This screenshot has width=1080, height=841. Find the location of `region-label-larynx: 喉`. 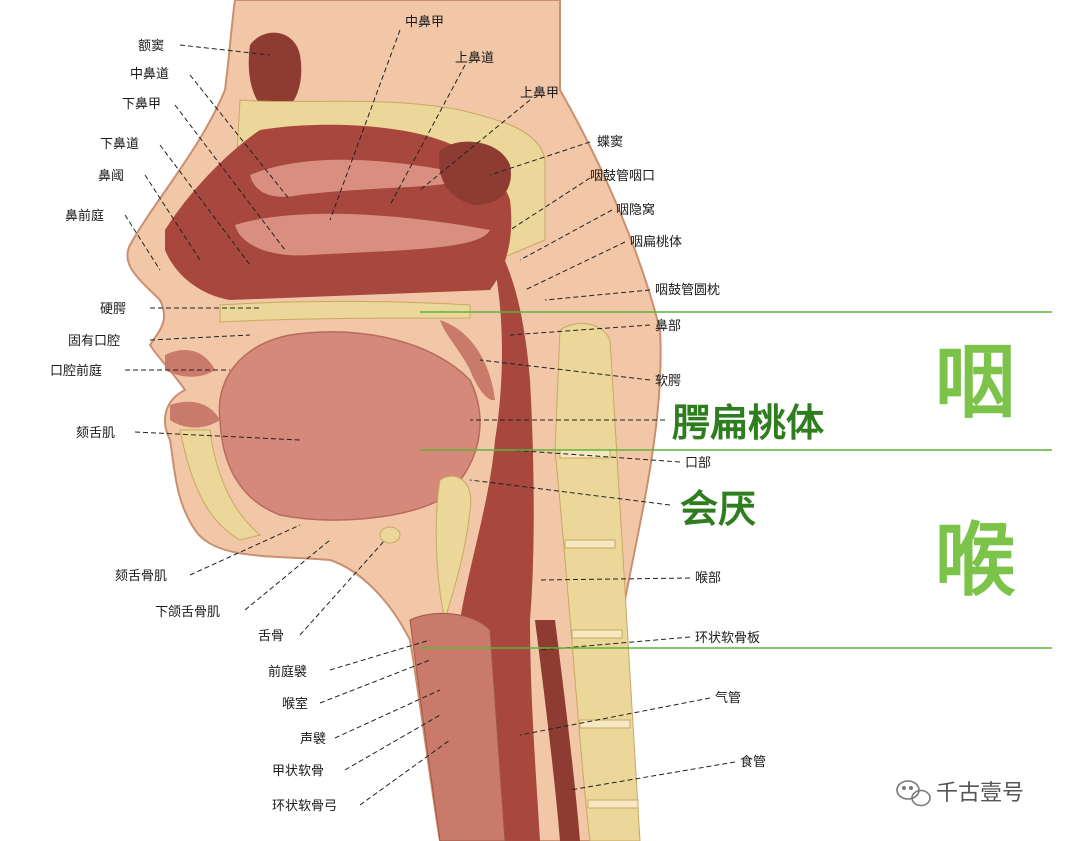

region-label-larynx: 喉 is located at coordinates (975, 560).